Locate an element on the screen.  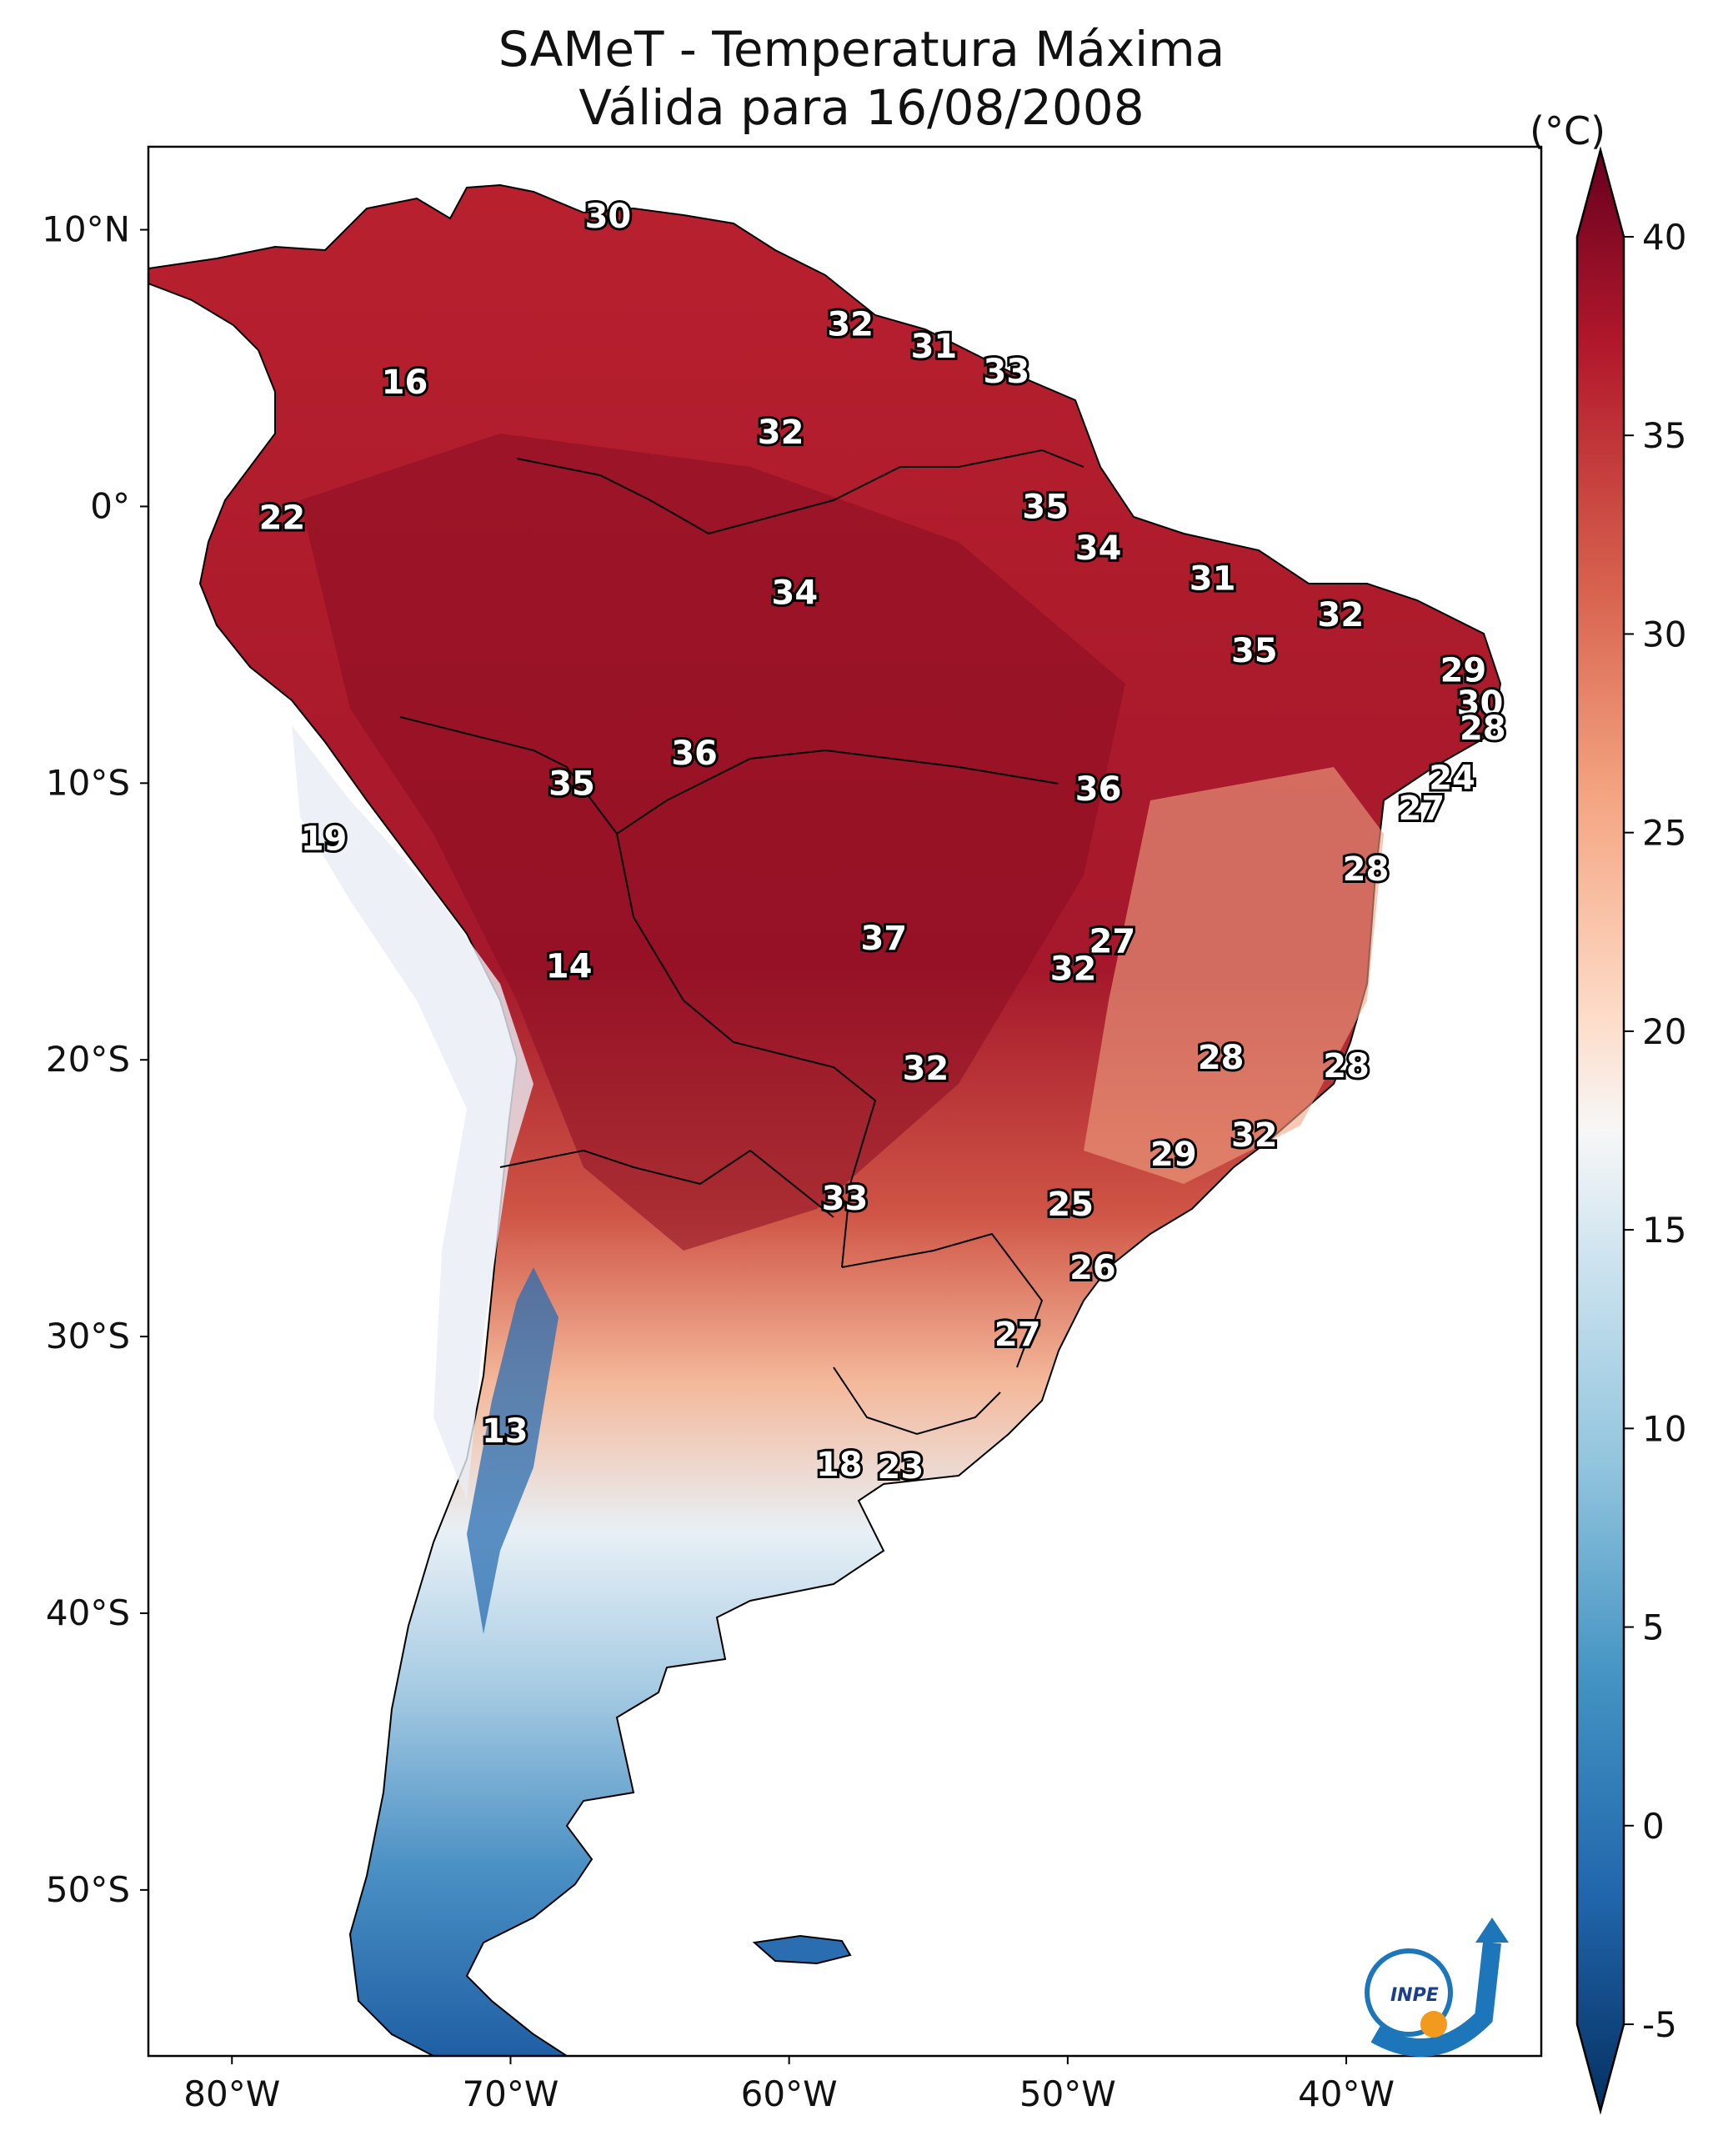
y-tick-label: 0° is located at coordinates (110, 505).